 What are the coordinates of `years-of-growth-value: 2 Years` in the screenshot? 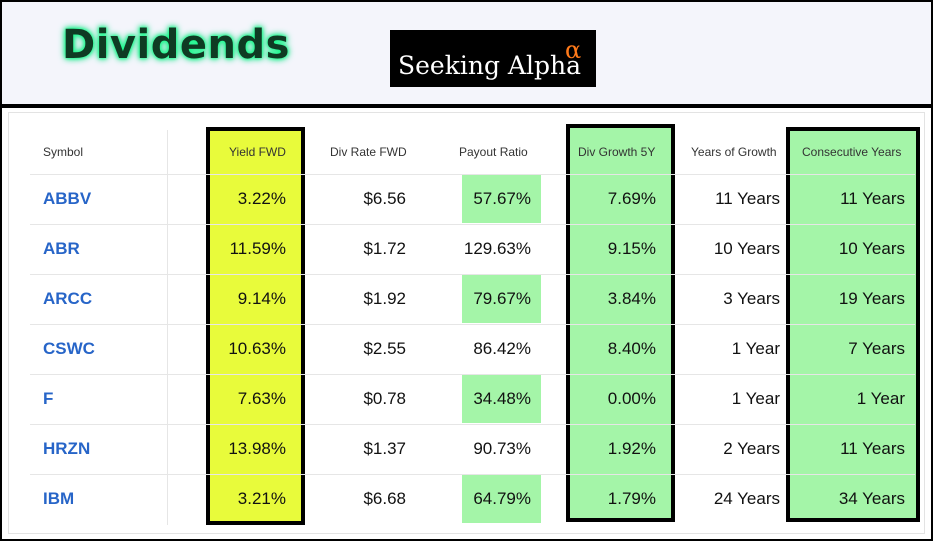 It's located at (751, 448).